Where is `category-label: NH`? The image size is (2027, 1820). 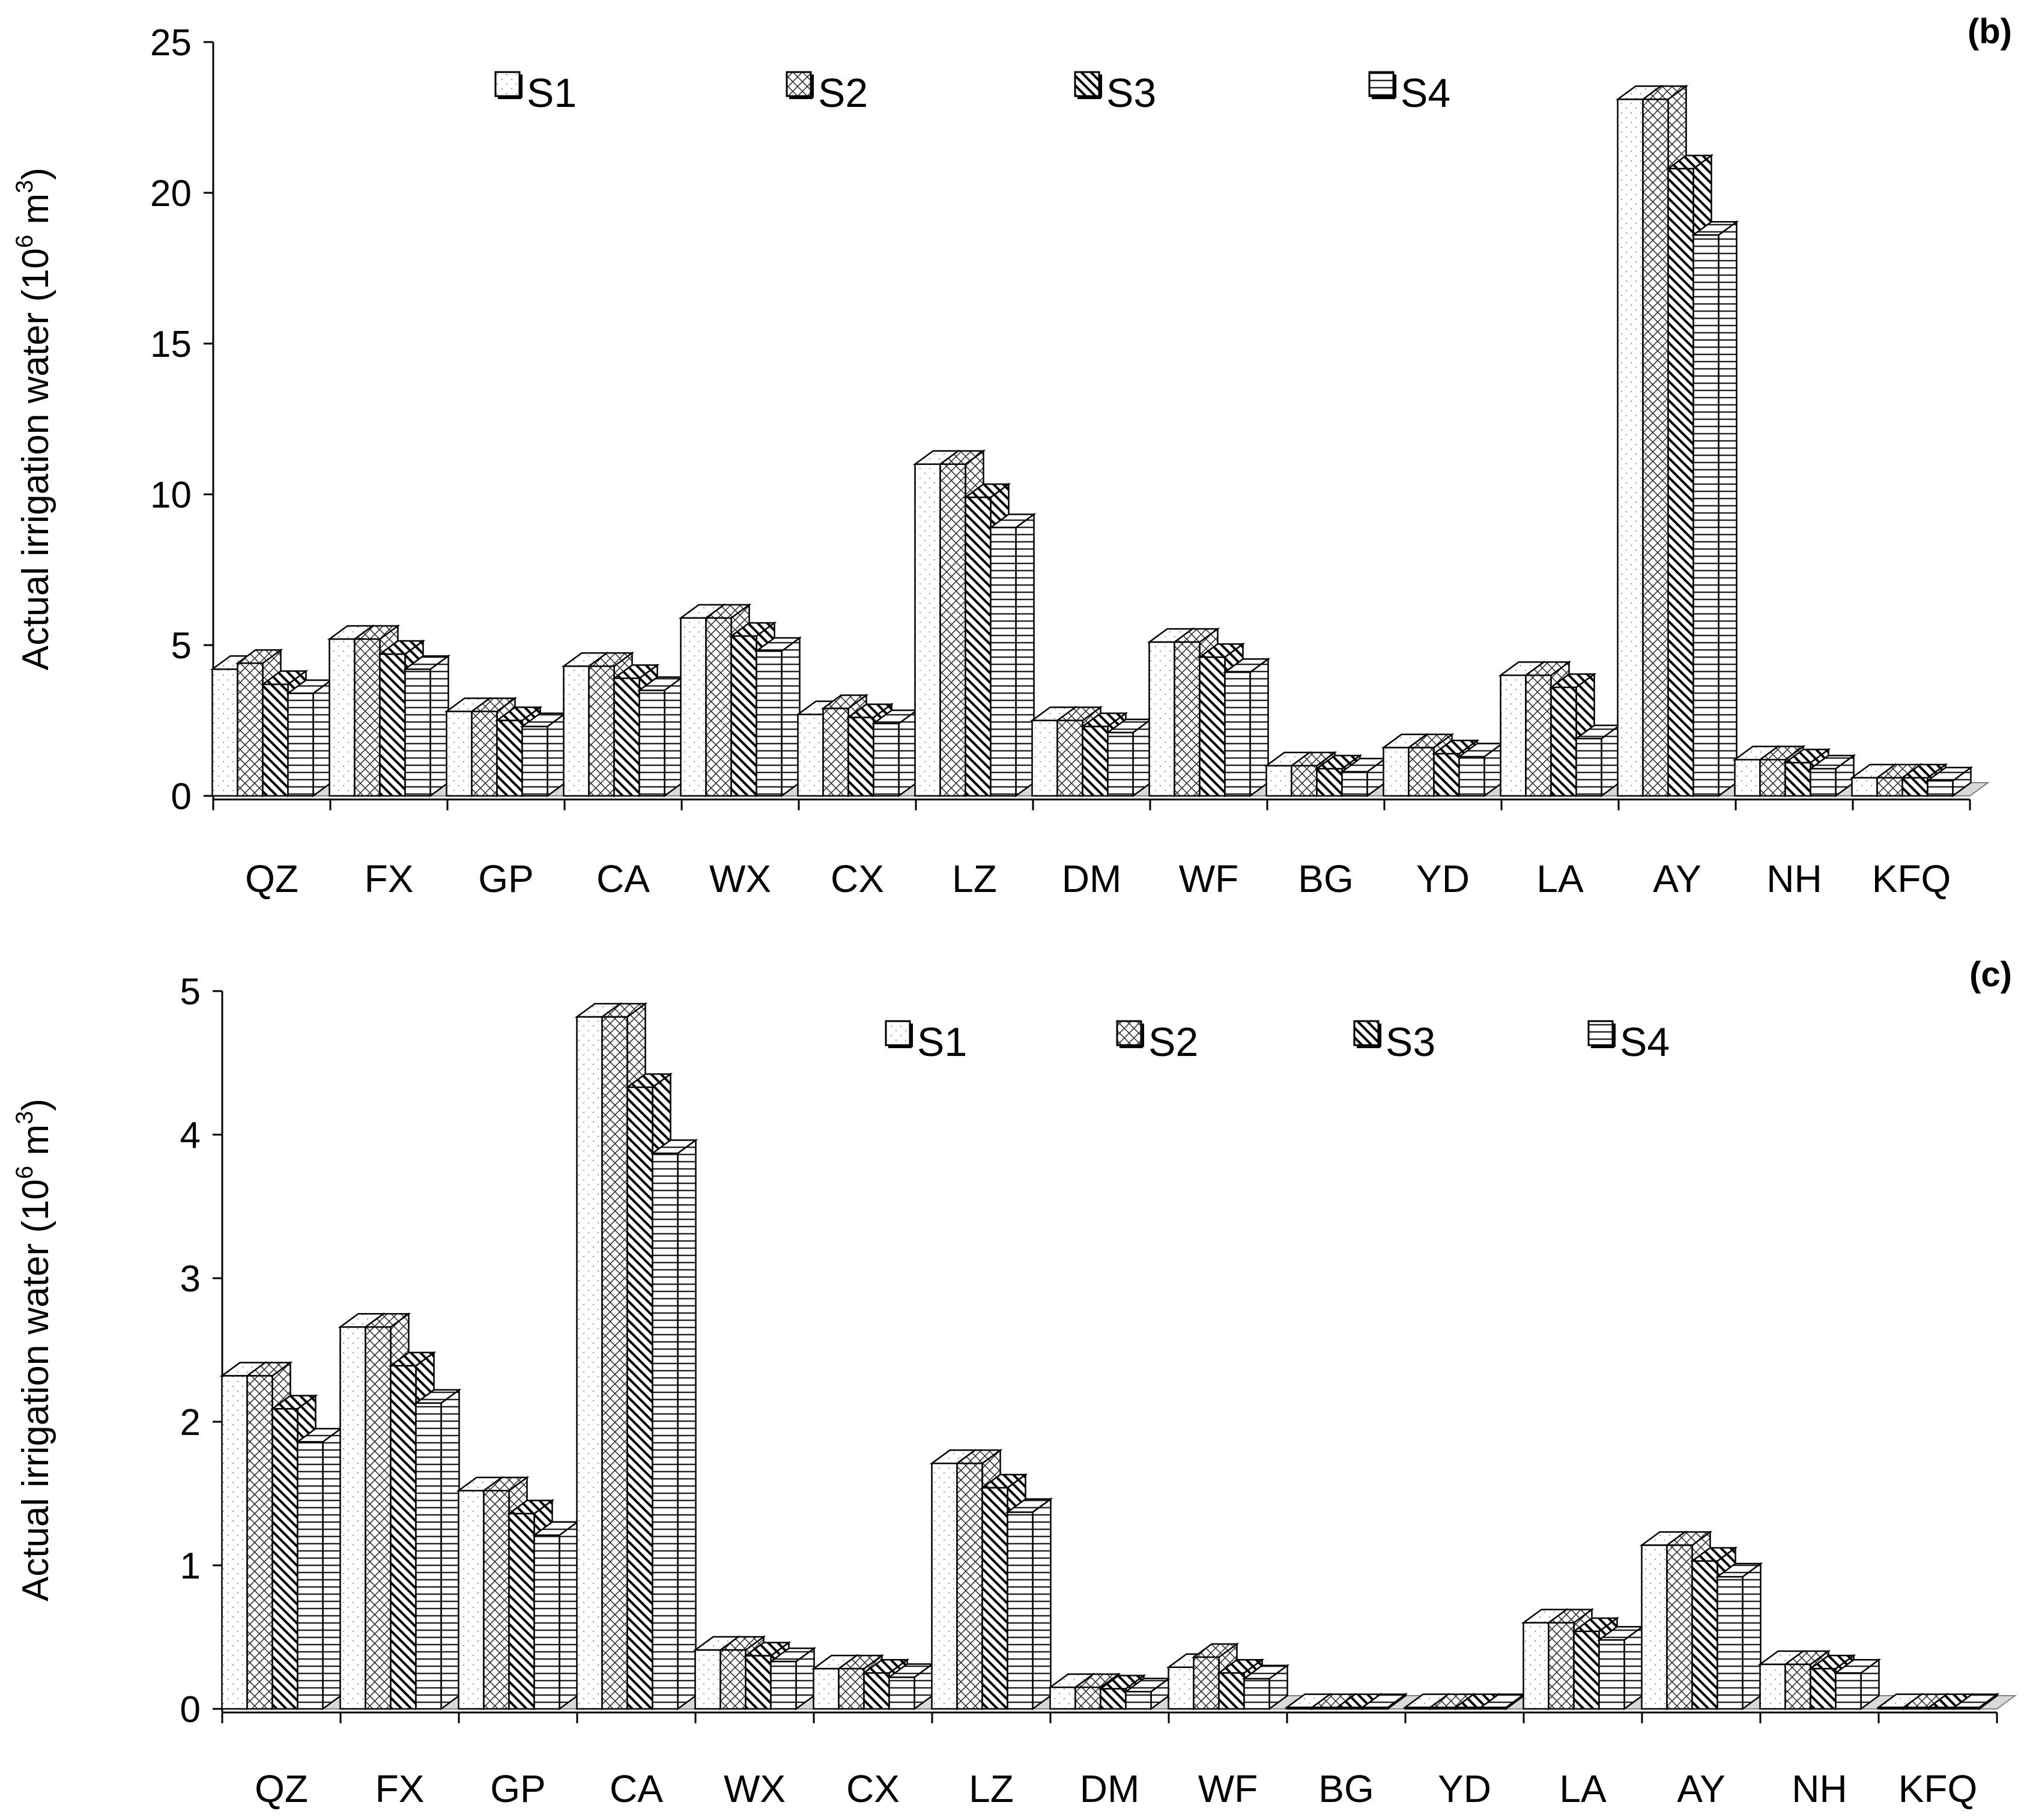 category-label: NH is located at coordinates (1794, 879).